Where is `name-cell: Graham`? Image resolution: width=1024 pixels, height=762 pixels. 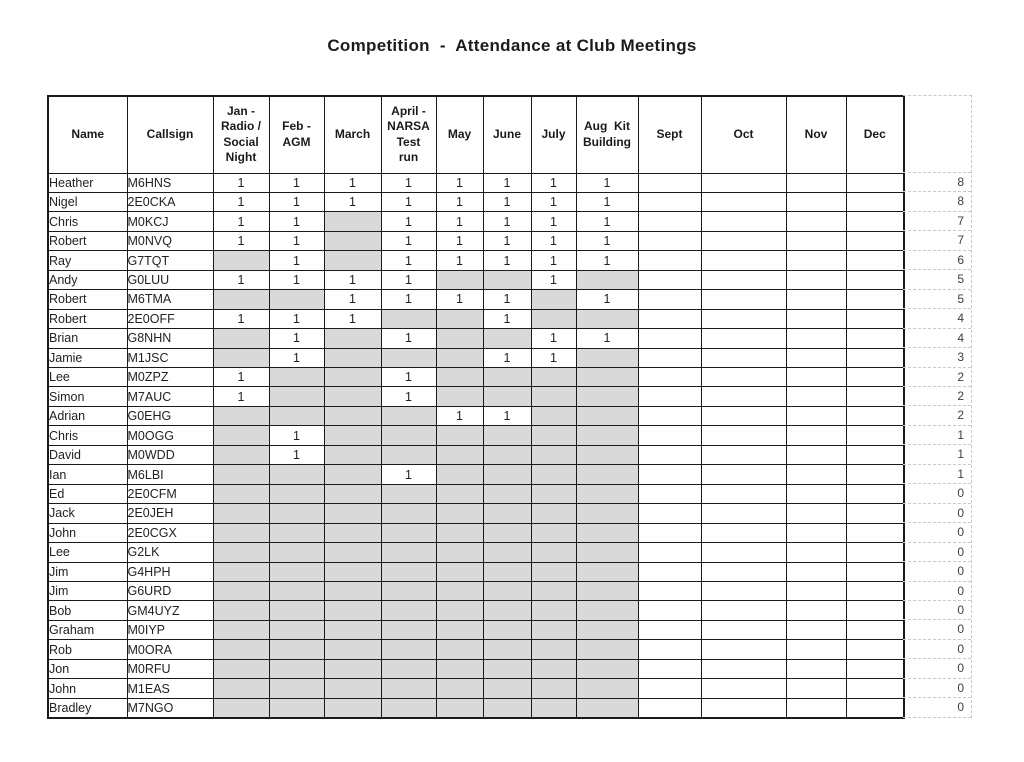 name-cell: Graham is located at coordinates (87, 630).